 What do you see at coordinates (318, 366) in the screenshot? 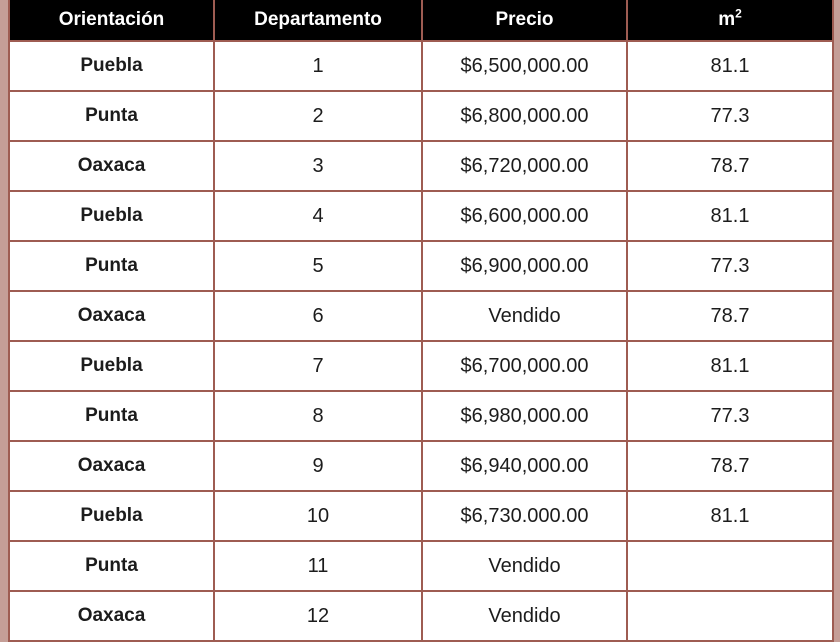
I see `cell-departamento: 7` at bounding box center [318, 366].